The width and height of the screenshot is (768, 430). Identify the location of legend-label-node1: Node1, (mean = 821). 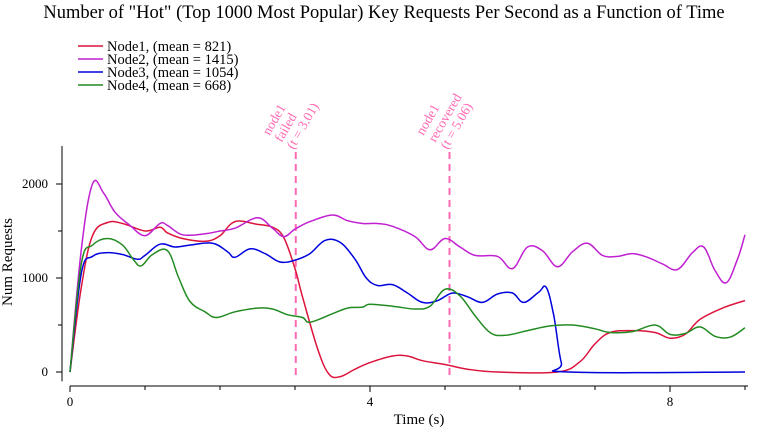
(169, 47).